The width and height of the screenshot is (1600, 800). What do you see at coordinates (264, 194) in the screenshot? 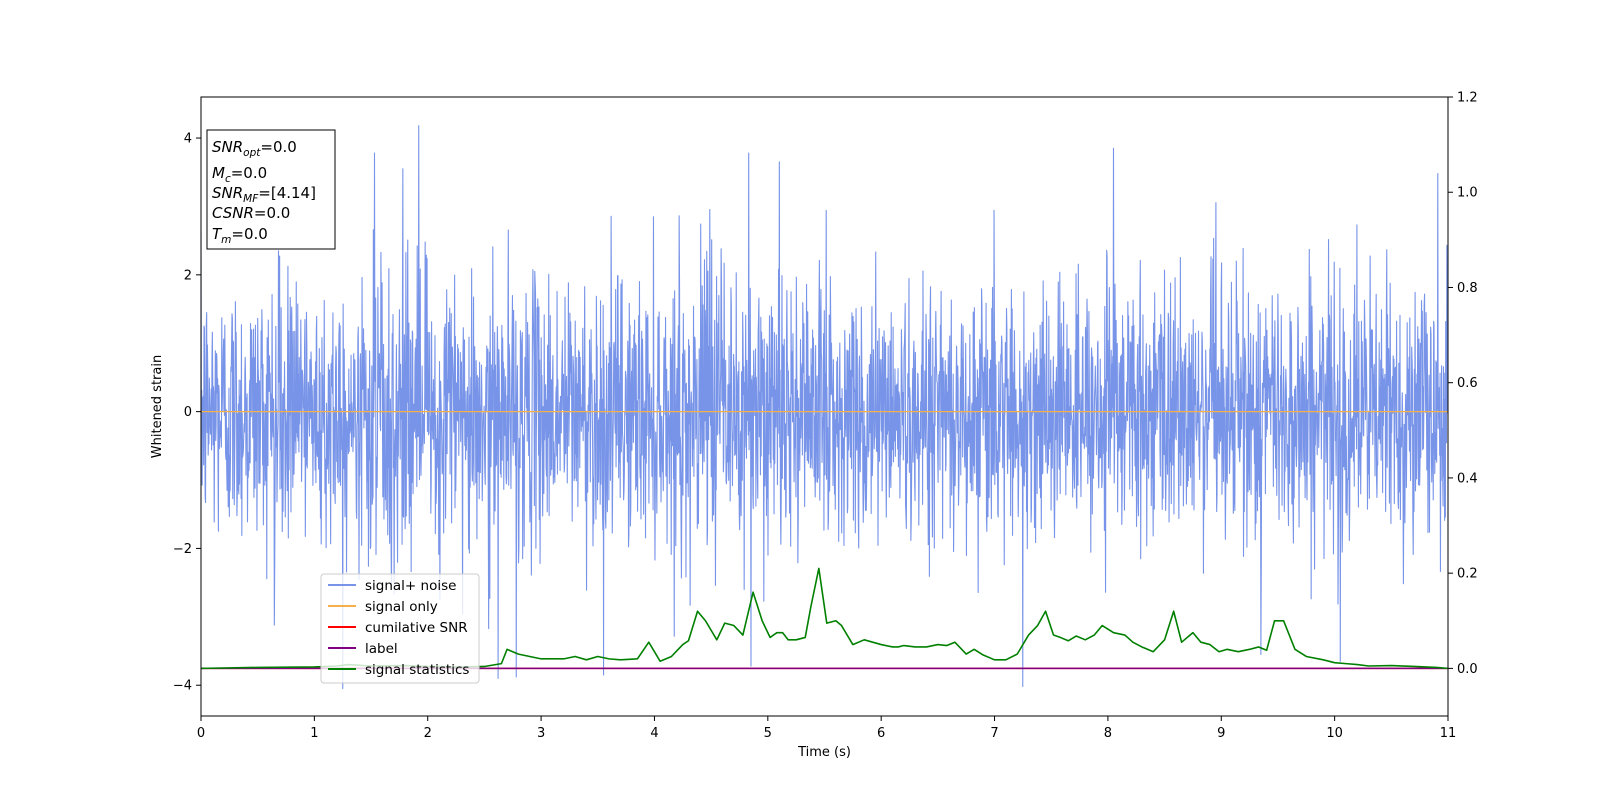
I see `info-snr-mf: SNRMF=[4.14]` at bounding box center [264, 194].